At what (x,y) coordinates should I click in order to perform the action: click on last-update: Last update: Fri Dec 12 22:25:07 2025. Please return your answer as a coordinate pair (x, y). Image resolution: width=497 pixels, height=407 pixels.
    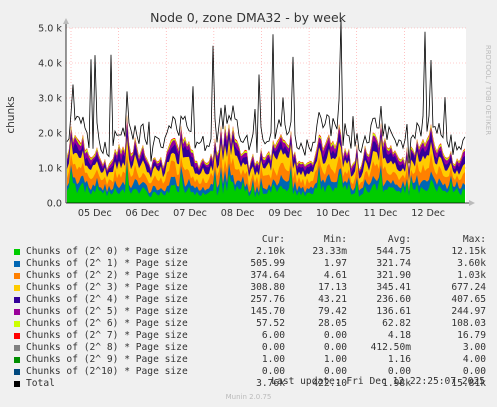
    Looking at the image, I should click on (378, 381).